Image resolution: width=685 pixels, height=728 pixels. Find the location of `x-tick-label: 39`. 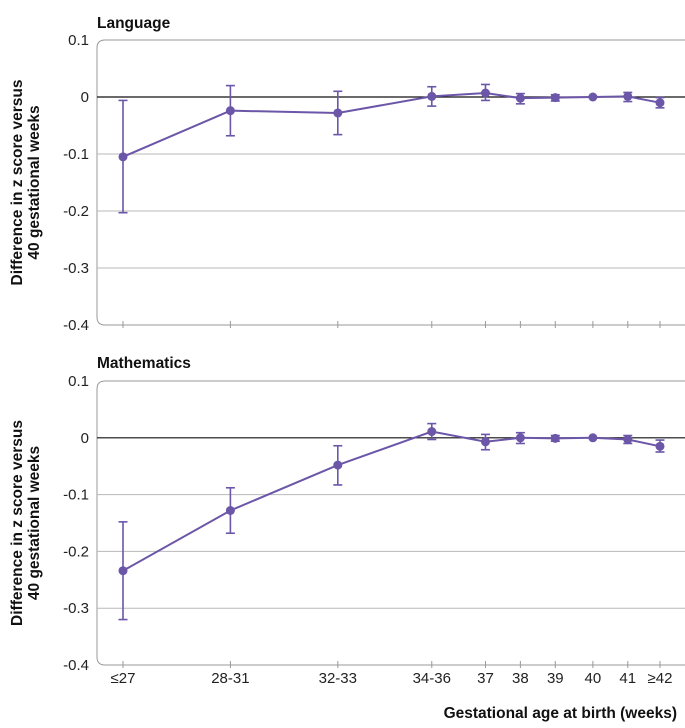

x-tick-label: 39 is located at coordinates (555, 678).